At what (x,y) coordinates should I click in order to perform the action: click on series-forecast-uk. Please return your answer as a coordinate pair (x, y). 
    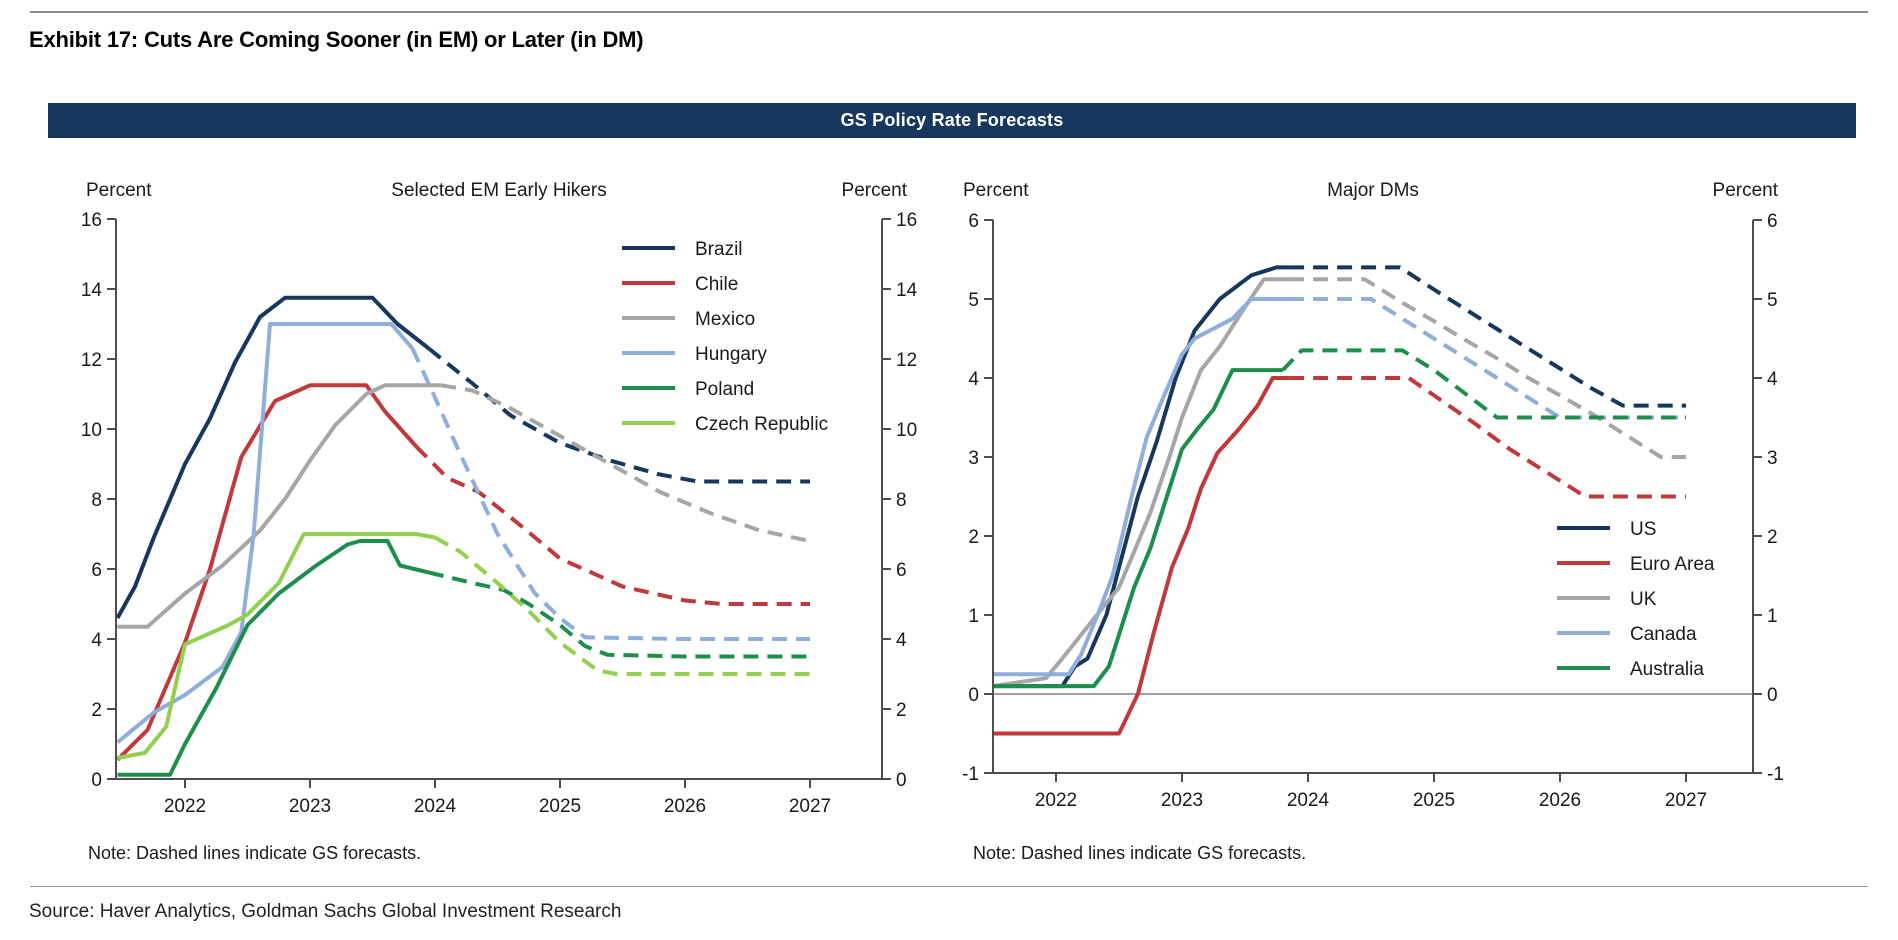
    Looking at the image, I should click on (1487, 368).